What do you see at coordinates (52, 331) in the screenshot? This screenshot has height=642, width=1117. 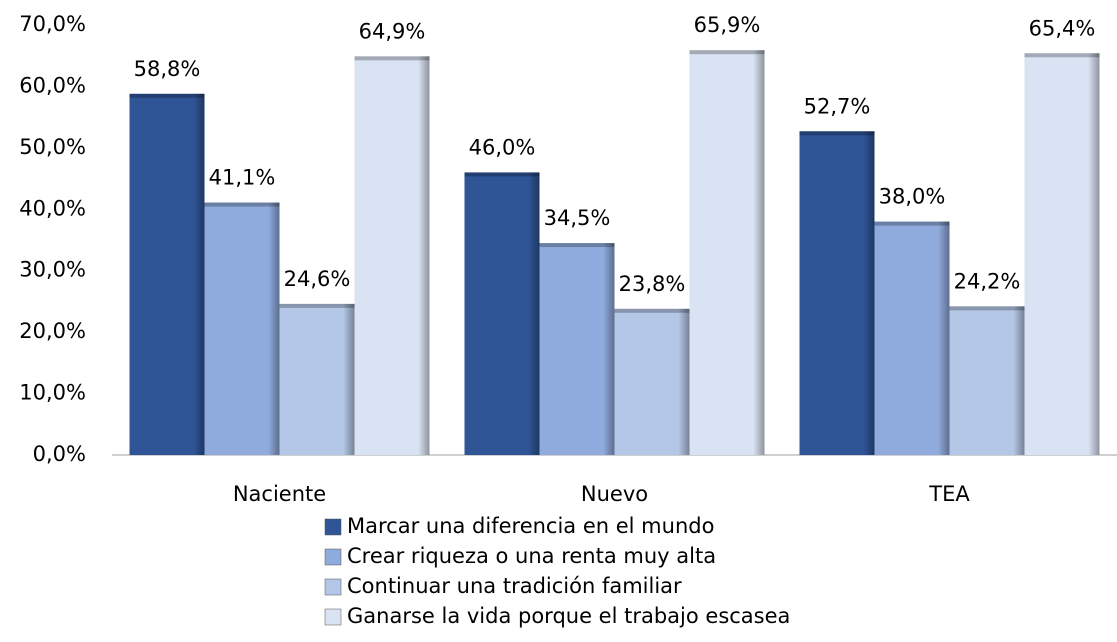 I see `y-tick-label: 20,0%` at bounding box center [52, 331].